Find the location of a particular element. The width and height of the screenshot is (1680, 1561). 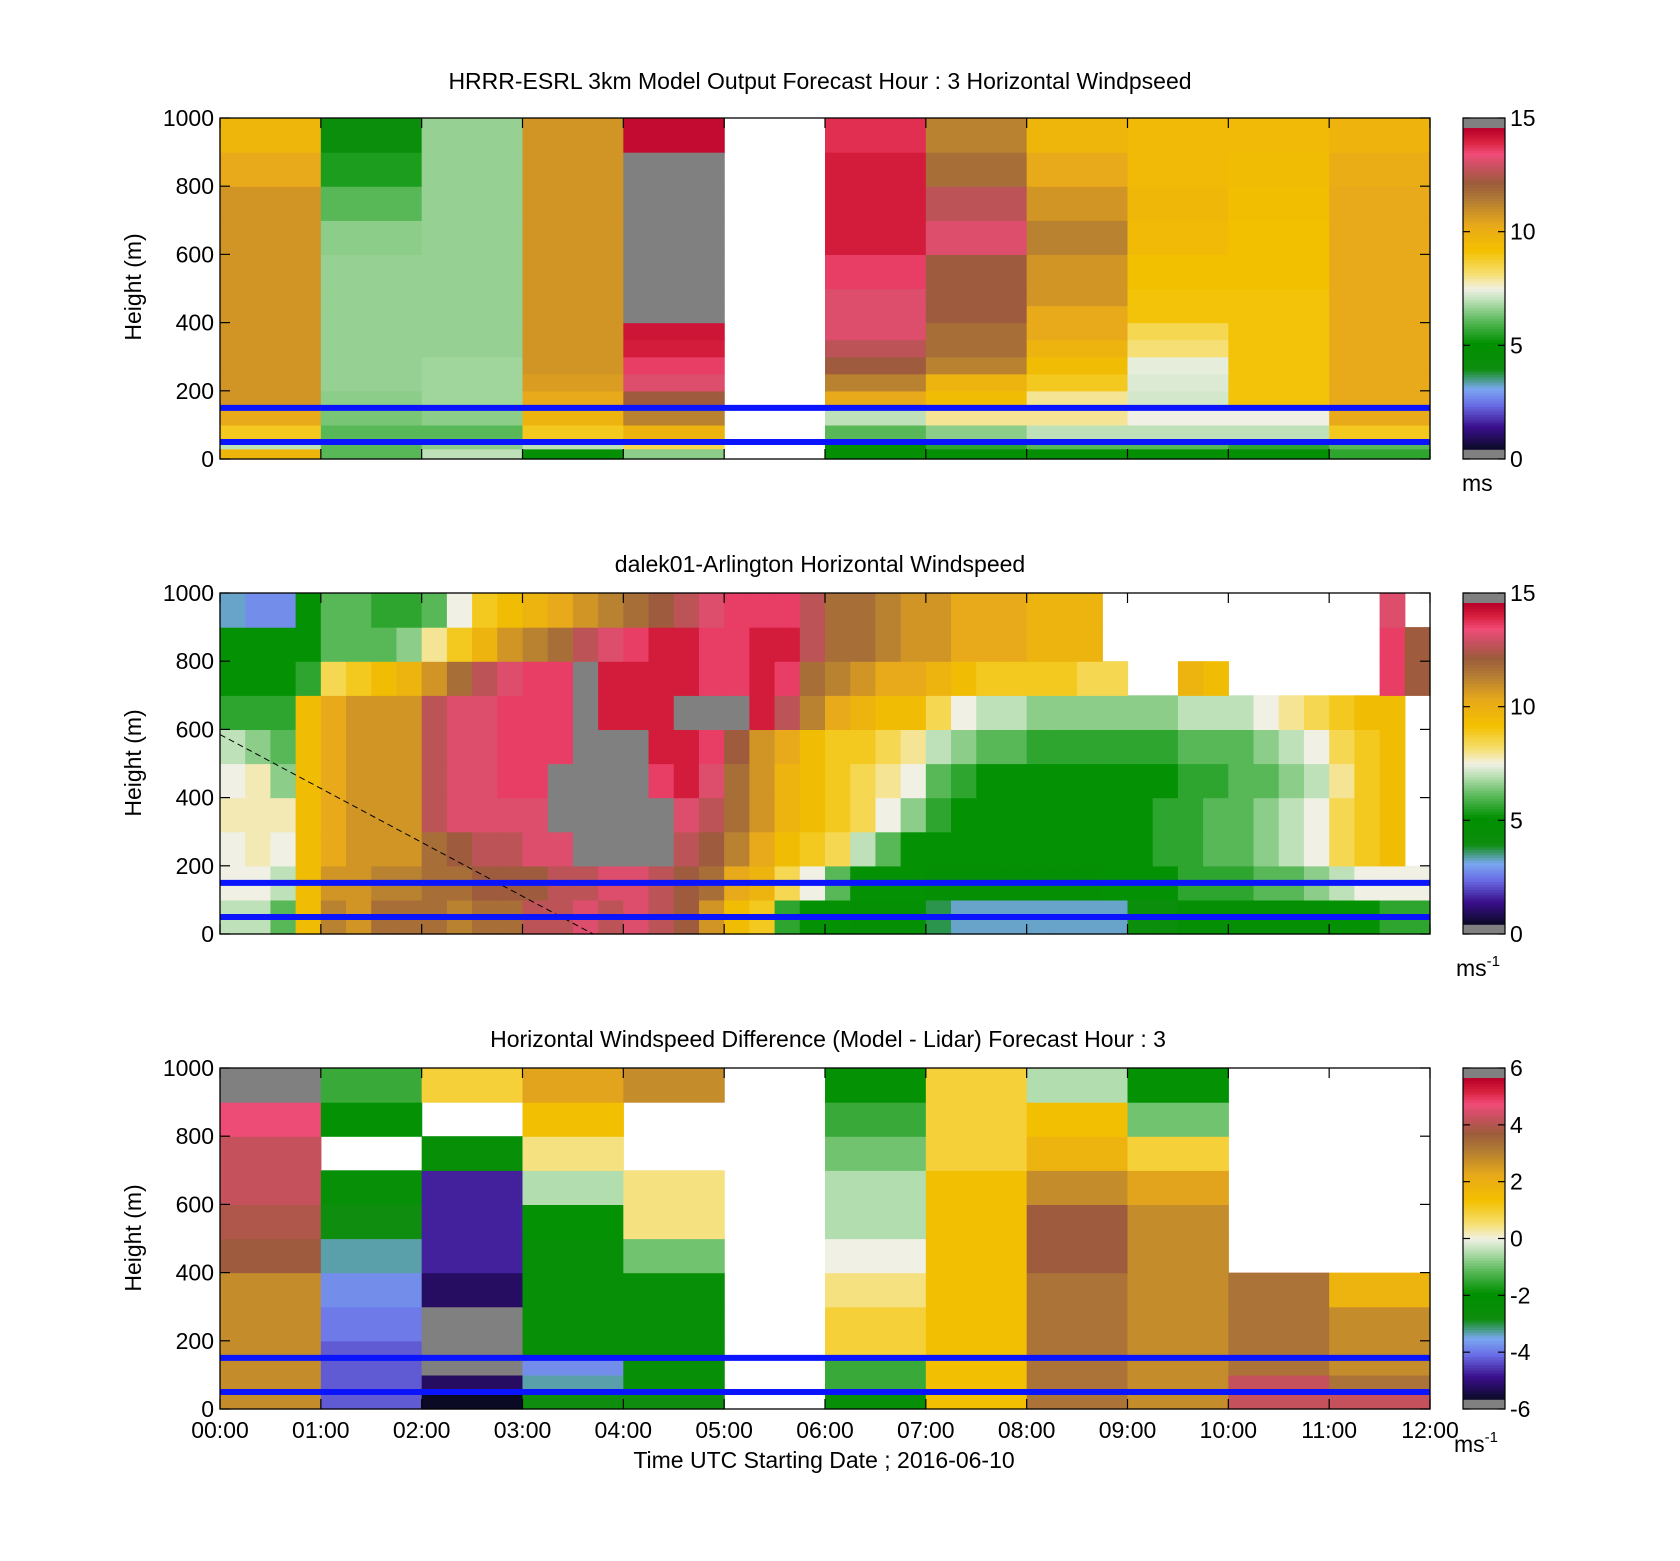

y-axis-label: Height (m) is located at coordinates (133, 762).